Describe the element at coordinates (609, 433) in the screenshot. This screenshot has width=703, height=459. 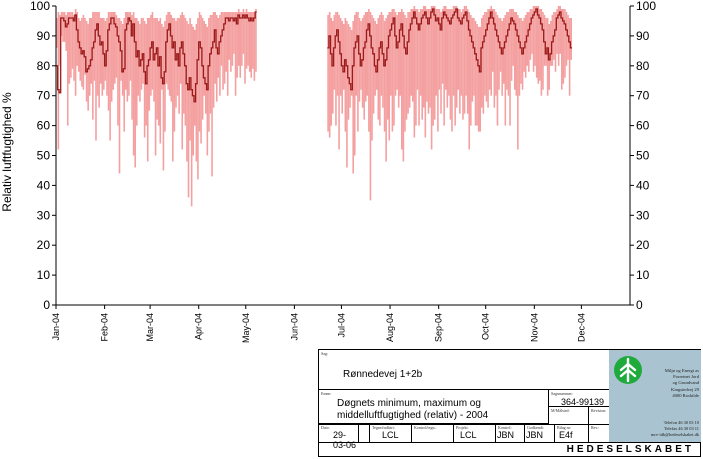
I see `rev-cell: Rev.:` at that location.